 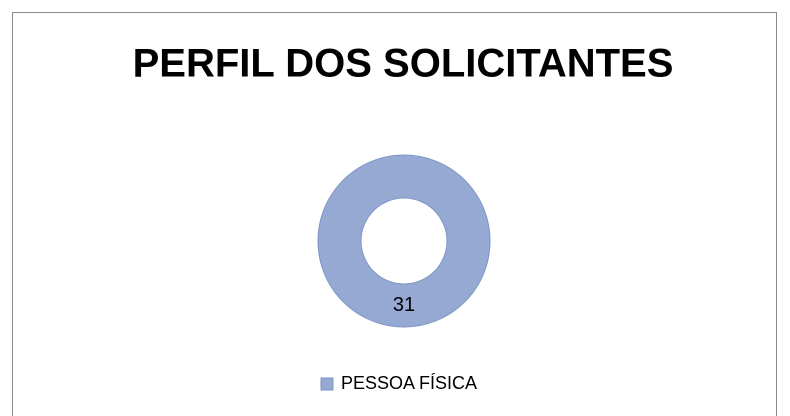 What do you see at coordinates (409, 383) in the screenshot?
I see `legend-label: PESSOA FÍSICA` at bounding box center [409, 383].